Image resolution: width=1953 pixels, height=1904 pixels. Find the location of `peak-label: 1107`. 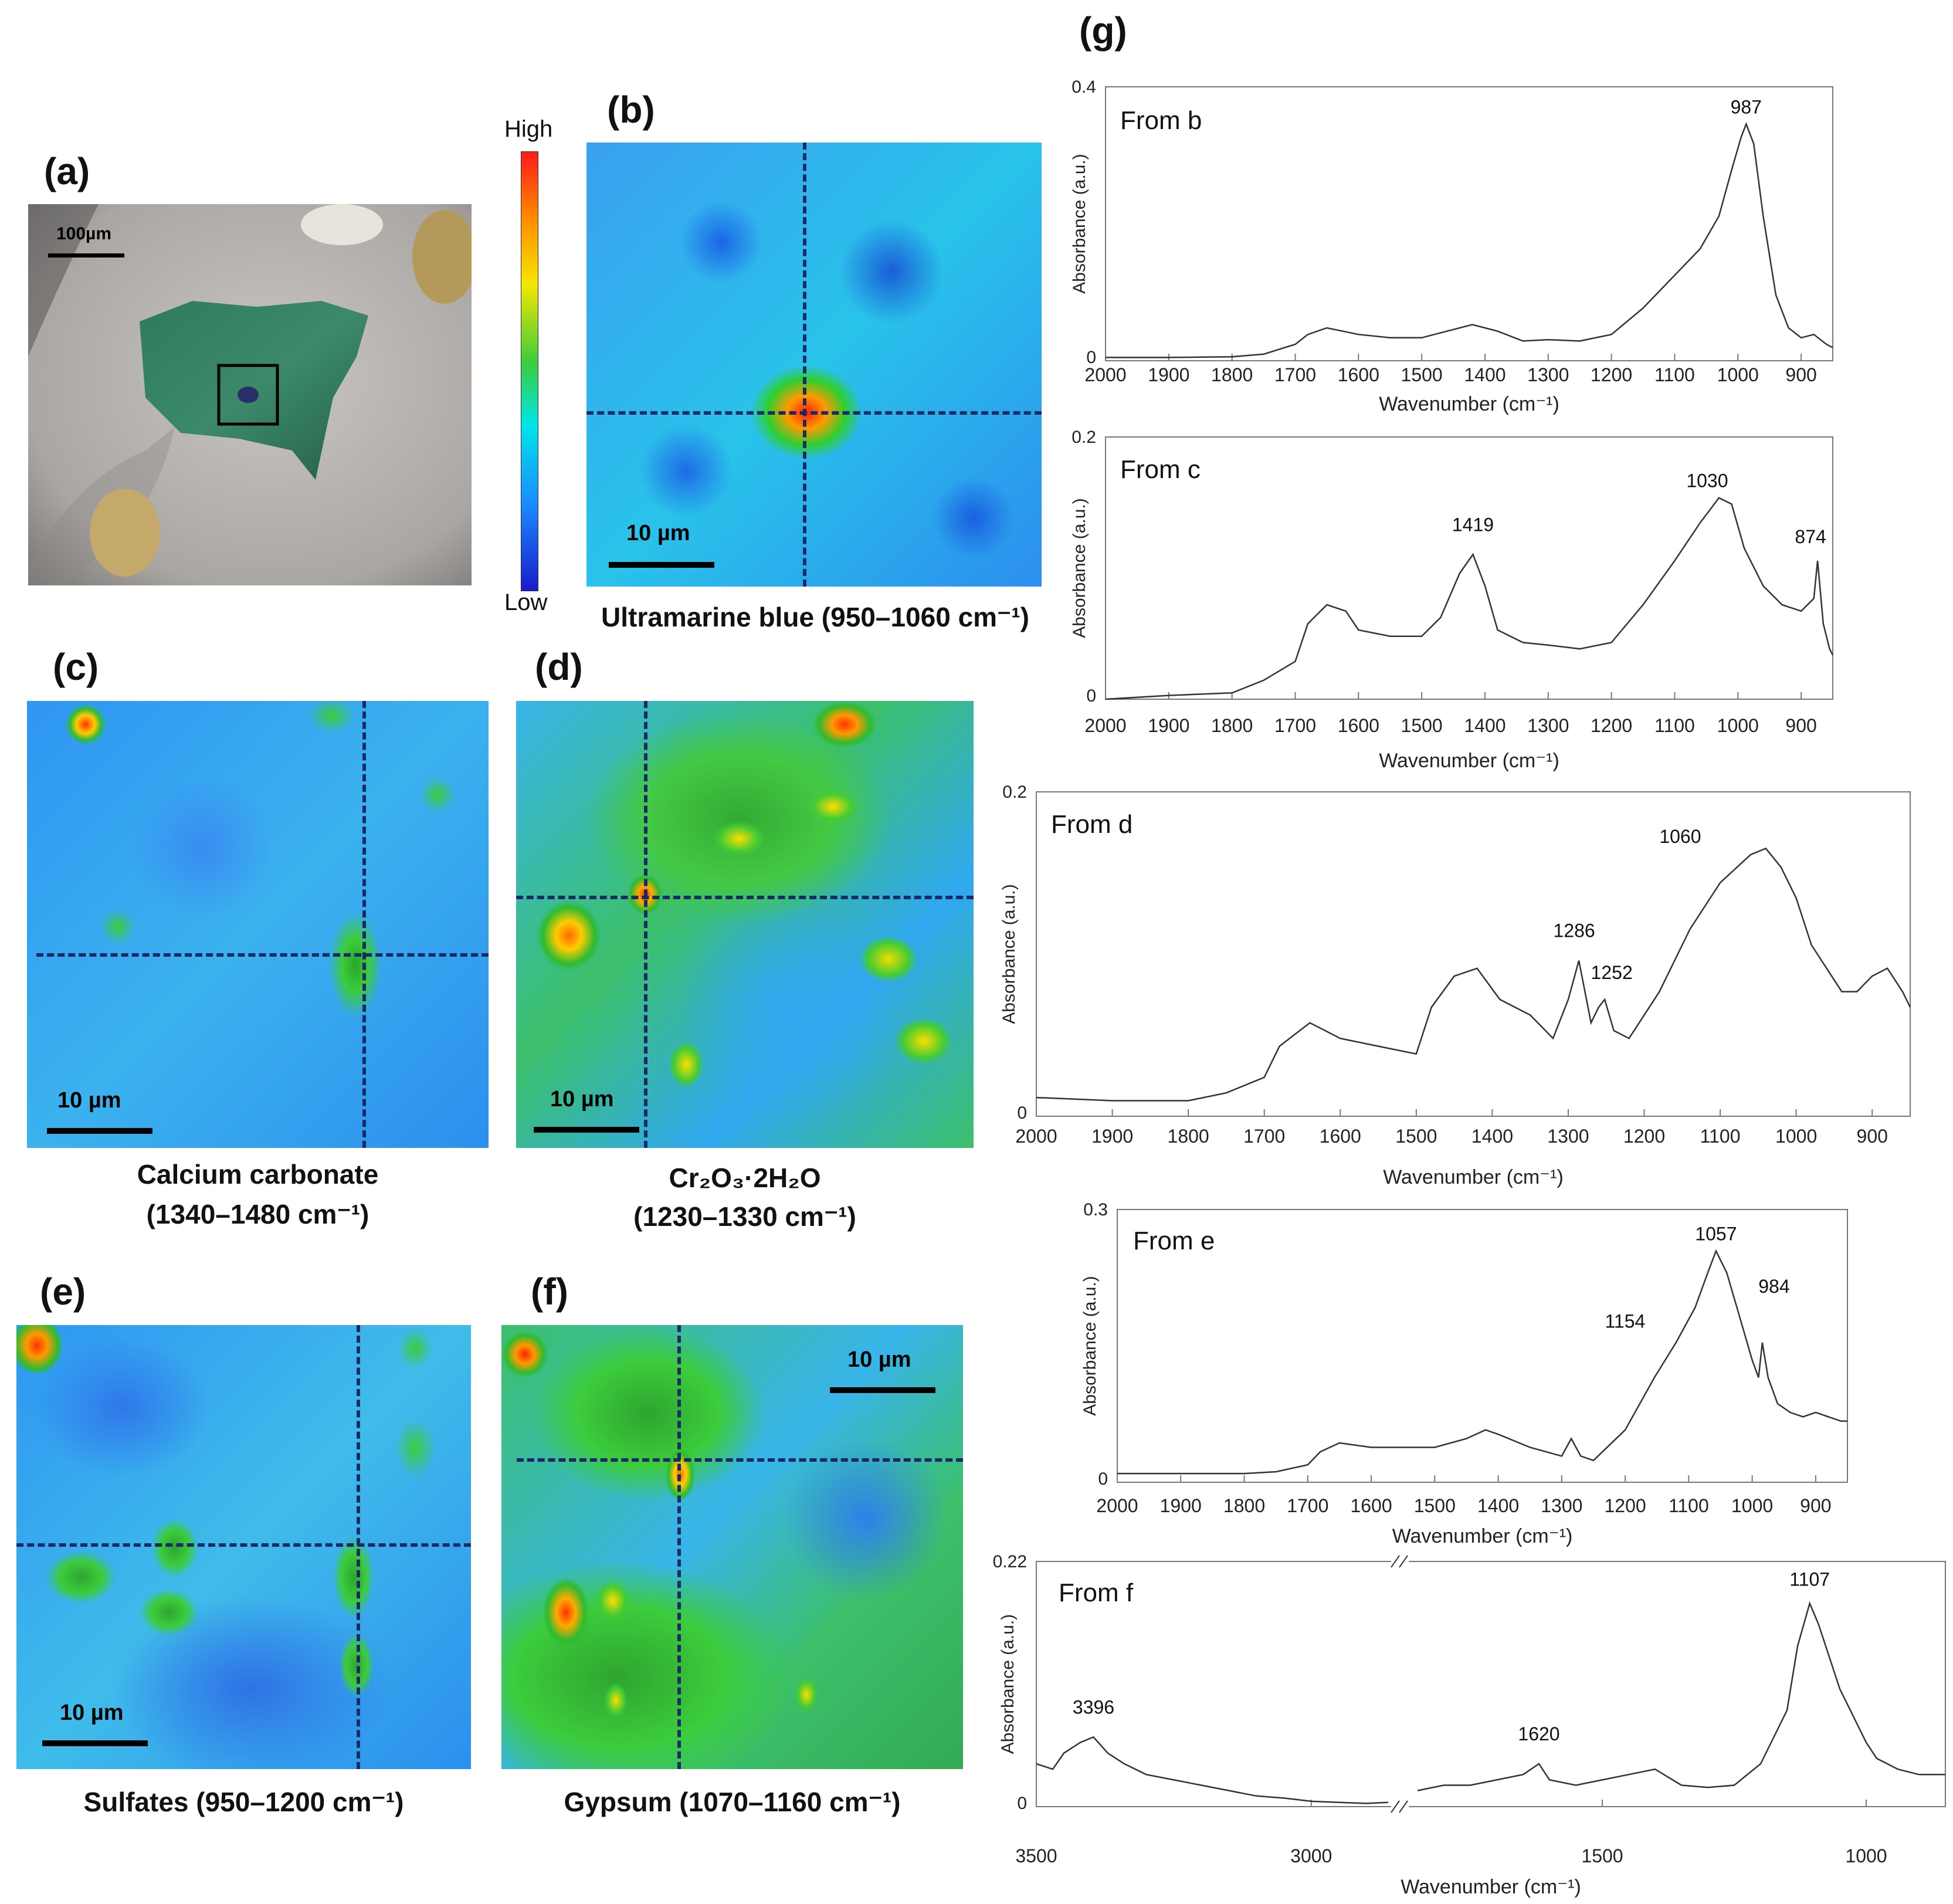

peak-label: 1107 is located at coordinates (1809, 1579).